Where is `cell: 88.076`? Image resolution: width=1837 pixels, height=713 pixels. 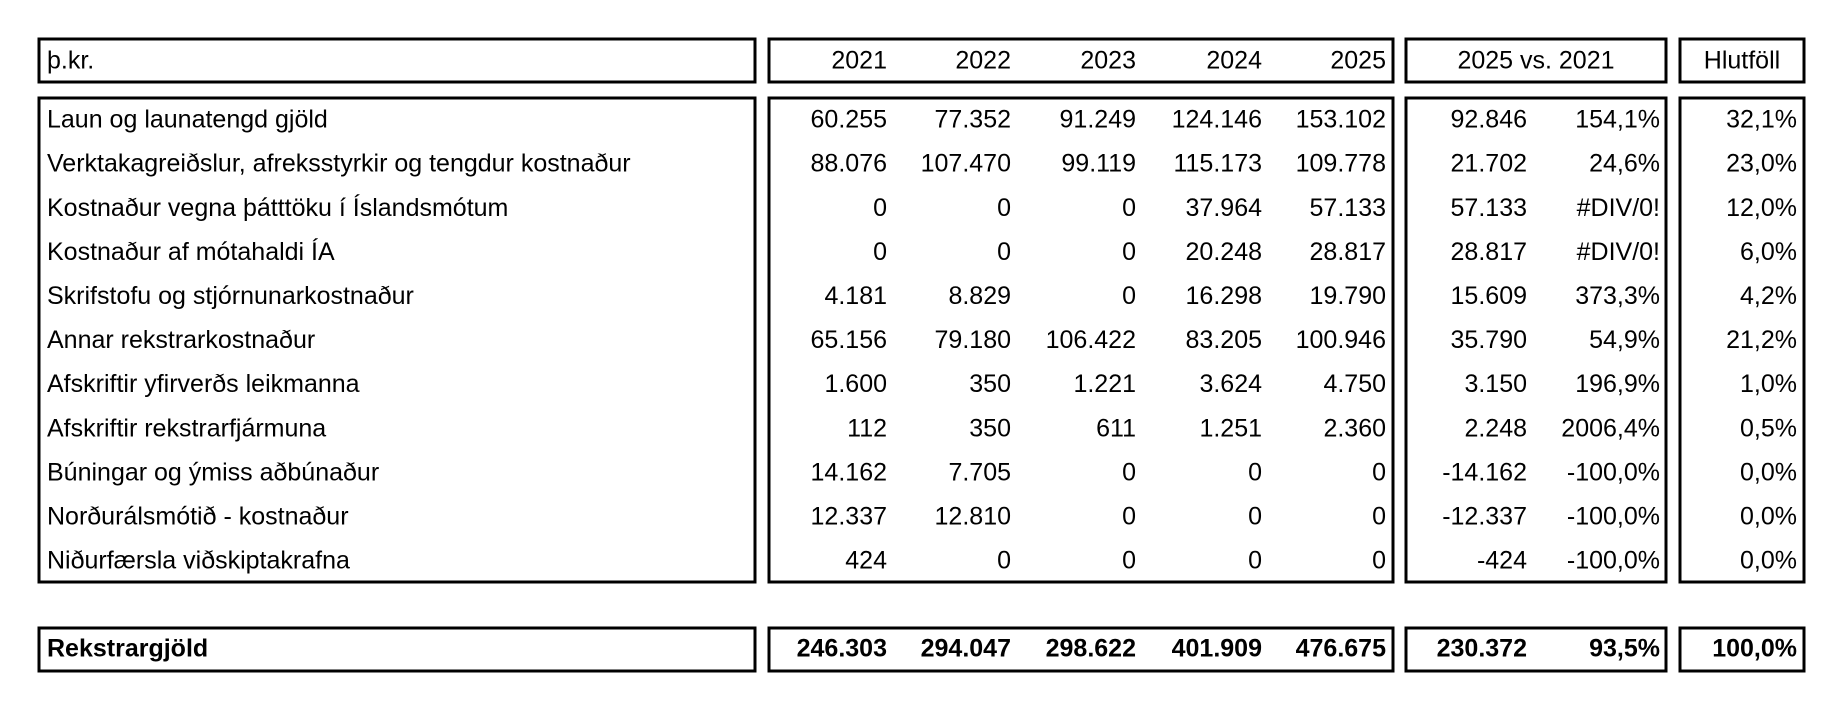
cell: 88.076 is located at coordinates (849, 164).